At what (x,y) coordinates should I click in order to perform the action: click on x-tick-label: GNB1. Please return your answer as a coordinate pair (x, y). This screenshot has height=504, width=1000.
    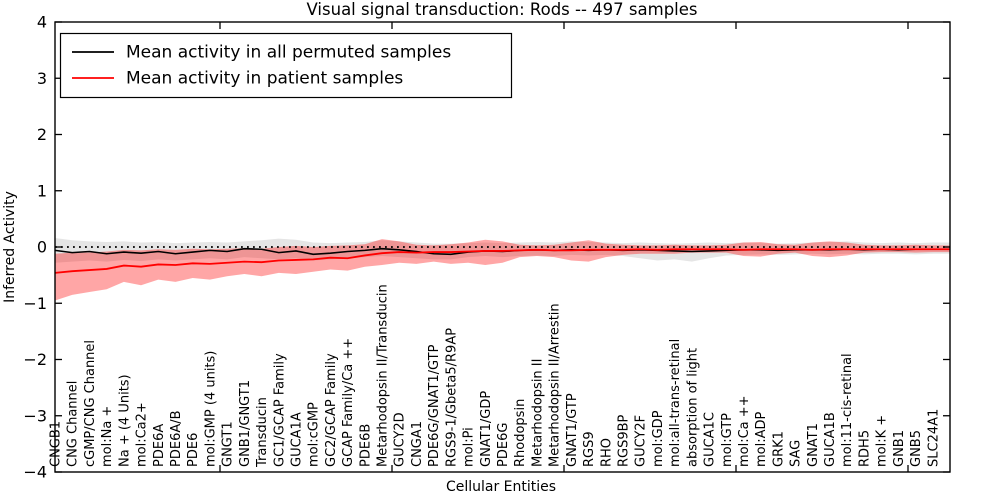
    Looking at the image, I should click on (899, 448).